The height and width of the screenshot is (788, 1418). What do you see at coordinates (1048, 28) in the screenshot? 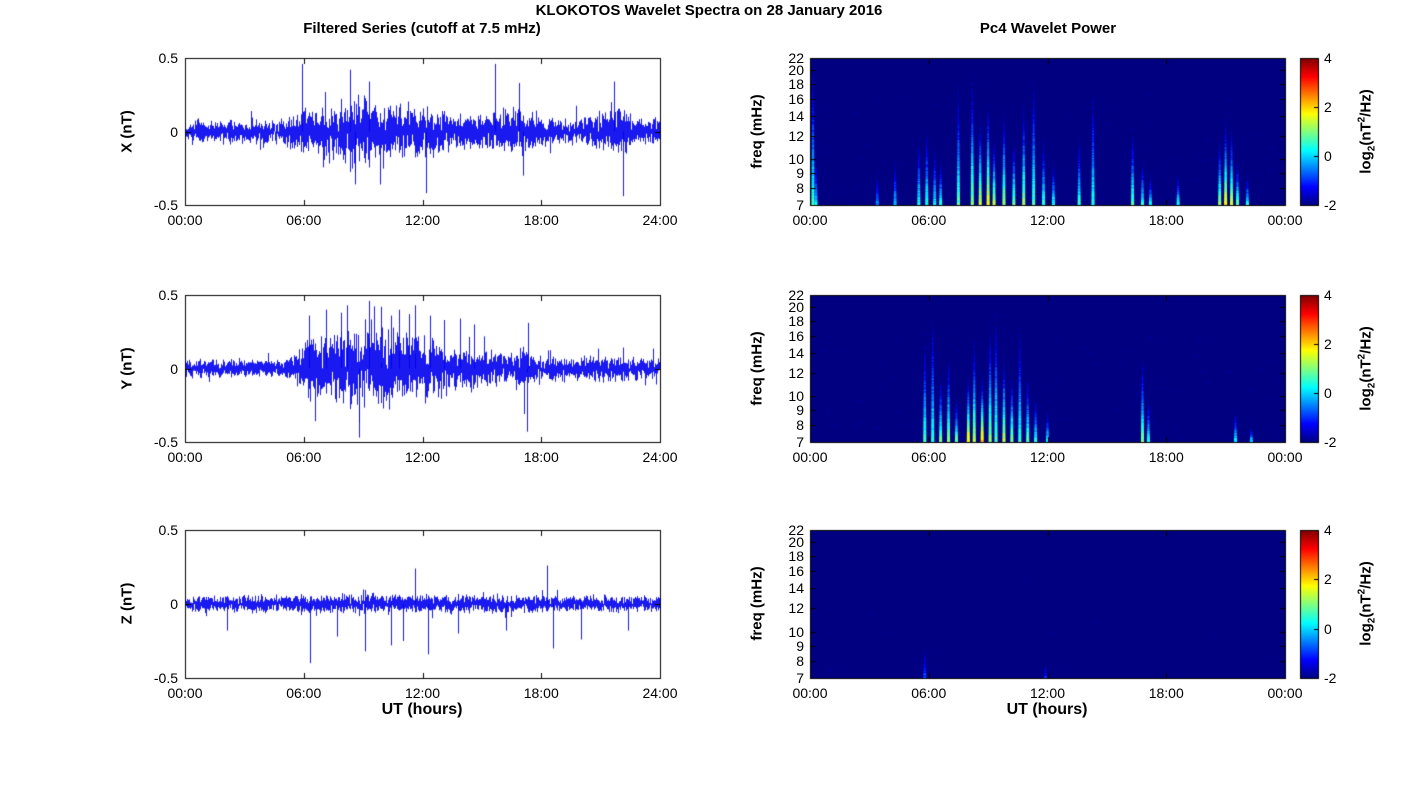
I see `right-column-title: Pc4 Wavelet Power` at bounding box center [1048, 28].